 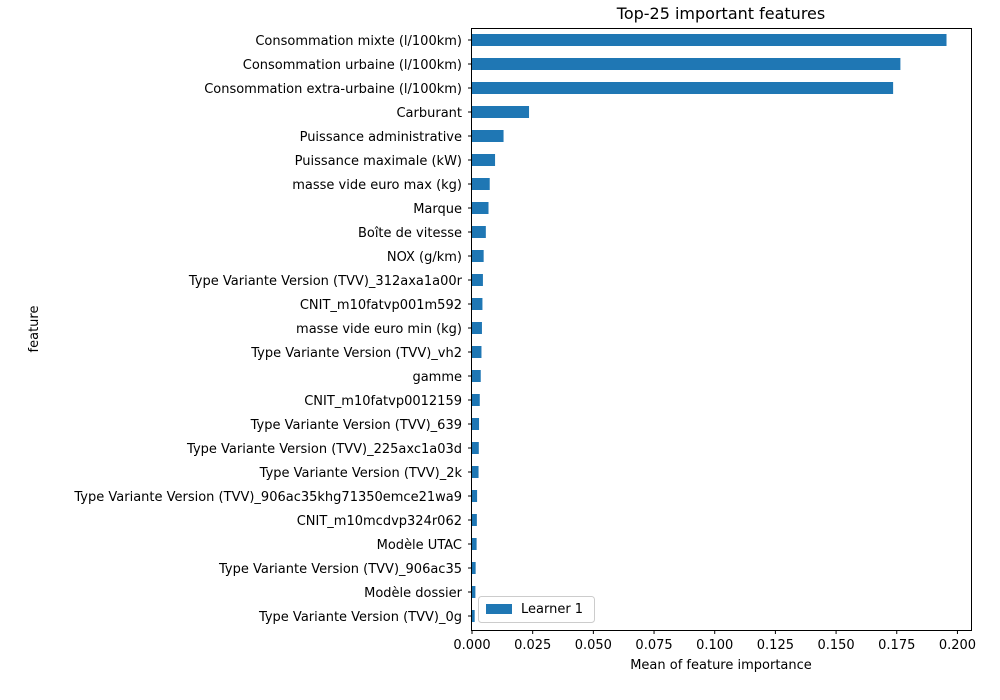 What do you see at coordinates (957, 645) in the screenshot?
I see `x-tick-label: 0.200` at bounding box center [957, 645].